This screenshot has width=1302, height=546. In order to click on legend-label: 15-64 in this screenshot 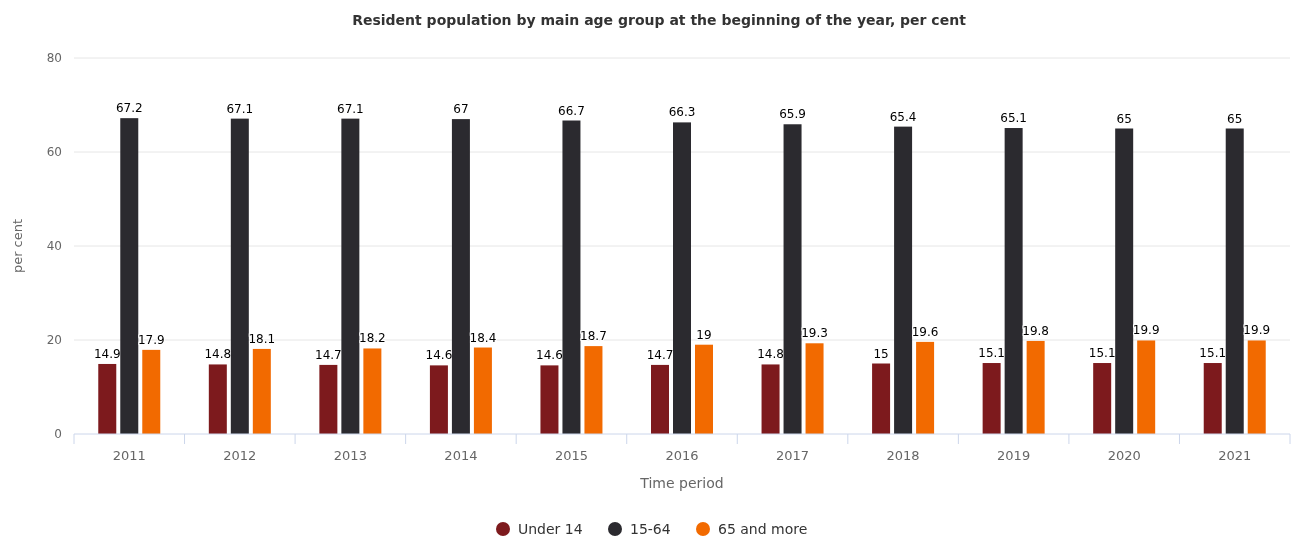, I will do `click(650, 529)`.